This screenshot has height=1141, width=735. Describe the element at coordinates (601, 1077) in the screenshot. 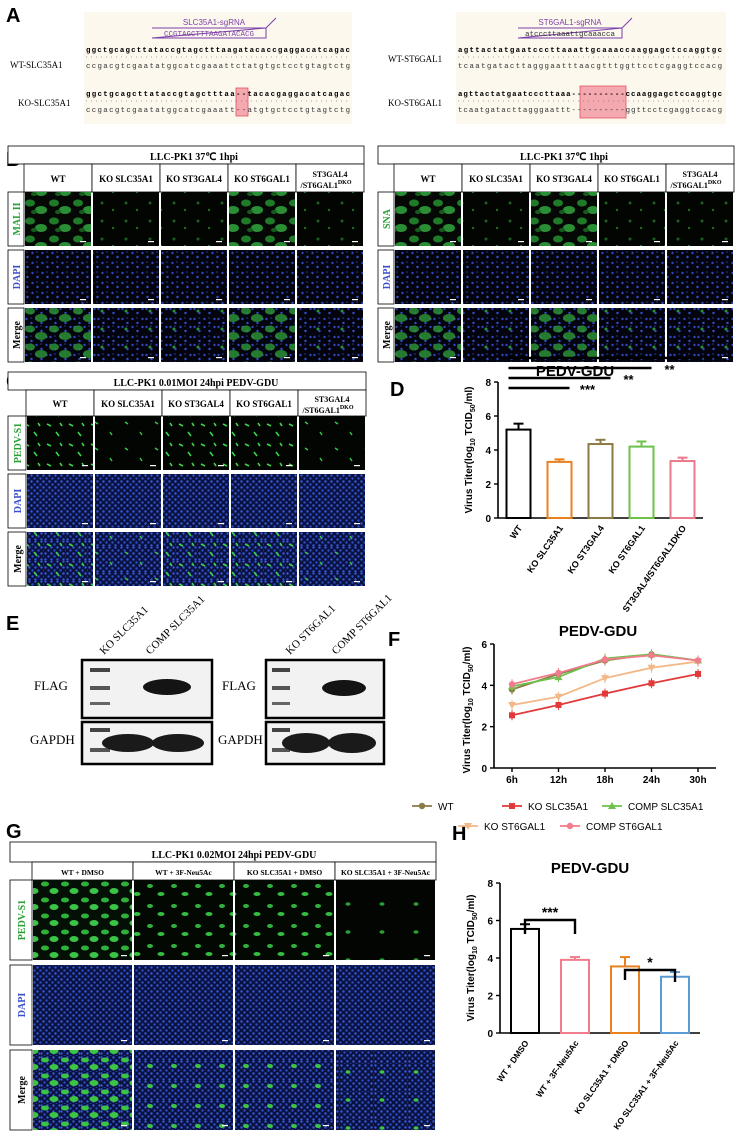

I see `x-tick-label: KO SLC35A1 + DMSO` at that location.